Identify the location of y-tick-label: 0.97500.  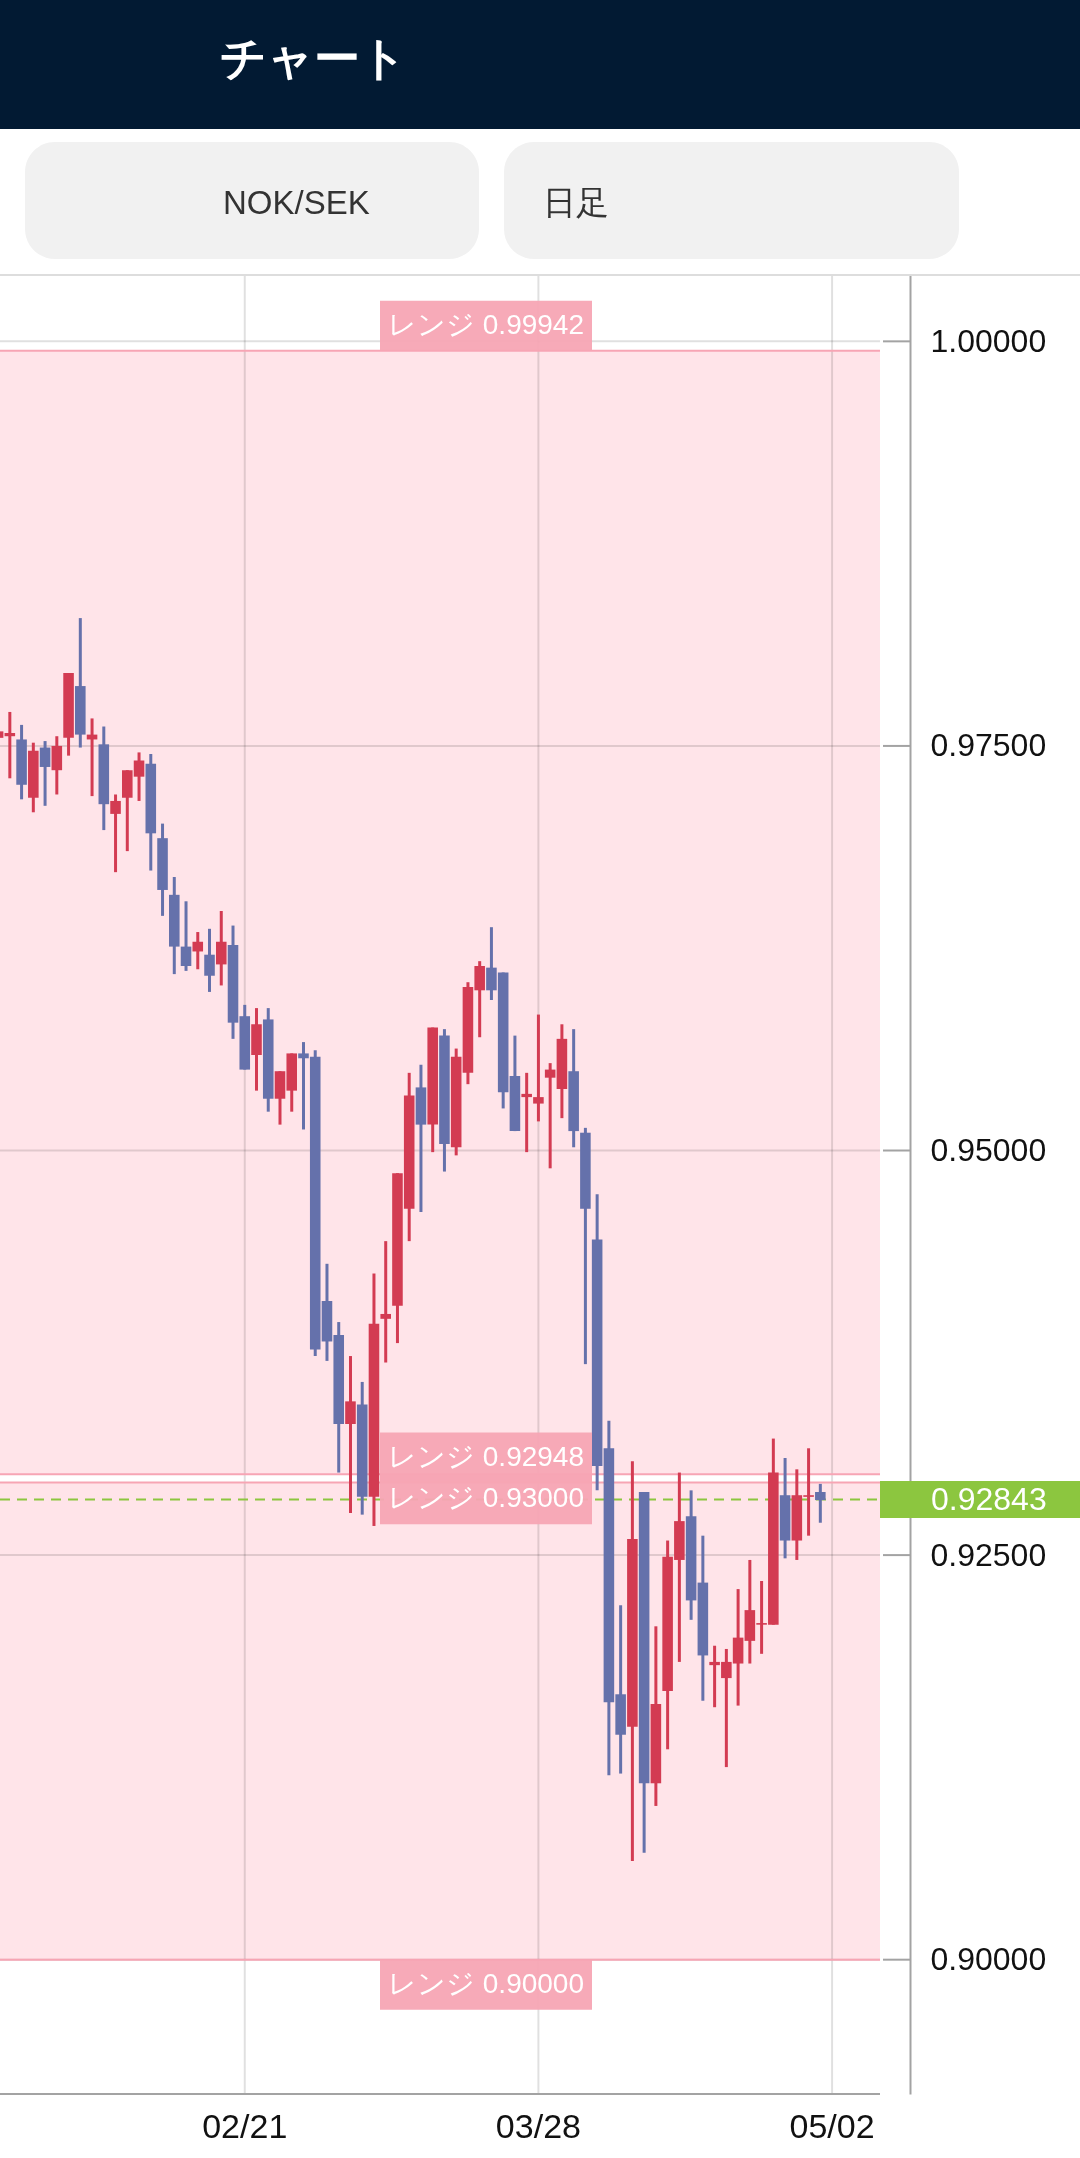
(988, 745).